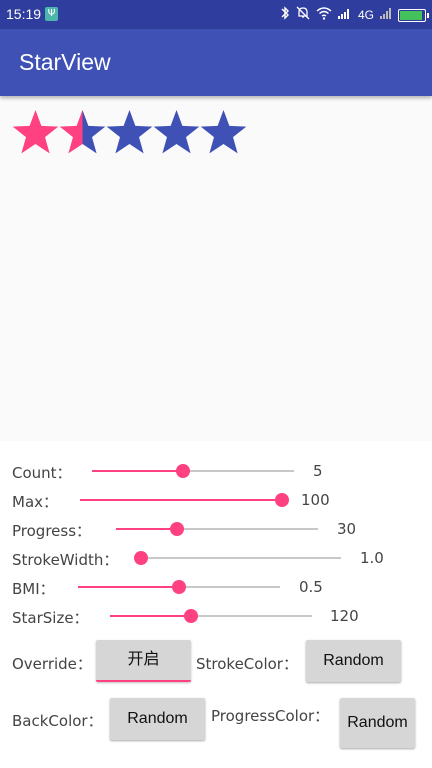 This screenshot has height=768, width=432. I want to click on bmi-slider-row: BMI： 0.5, so click(216, 587).